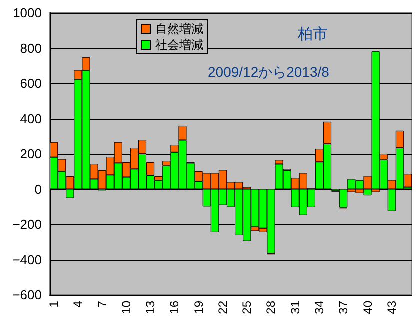 This screenshot has height=327, width=416. What do you see at coordinates (102, 304) in the screenshot?
I see `x-tick-label: 7` at bounding box center [102, 304].